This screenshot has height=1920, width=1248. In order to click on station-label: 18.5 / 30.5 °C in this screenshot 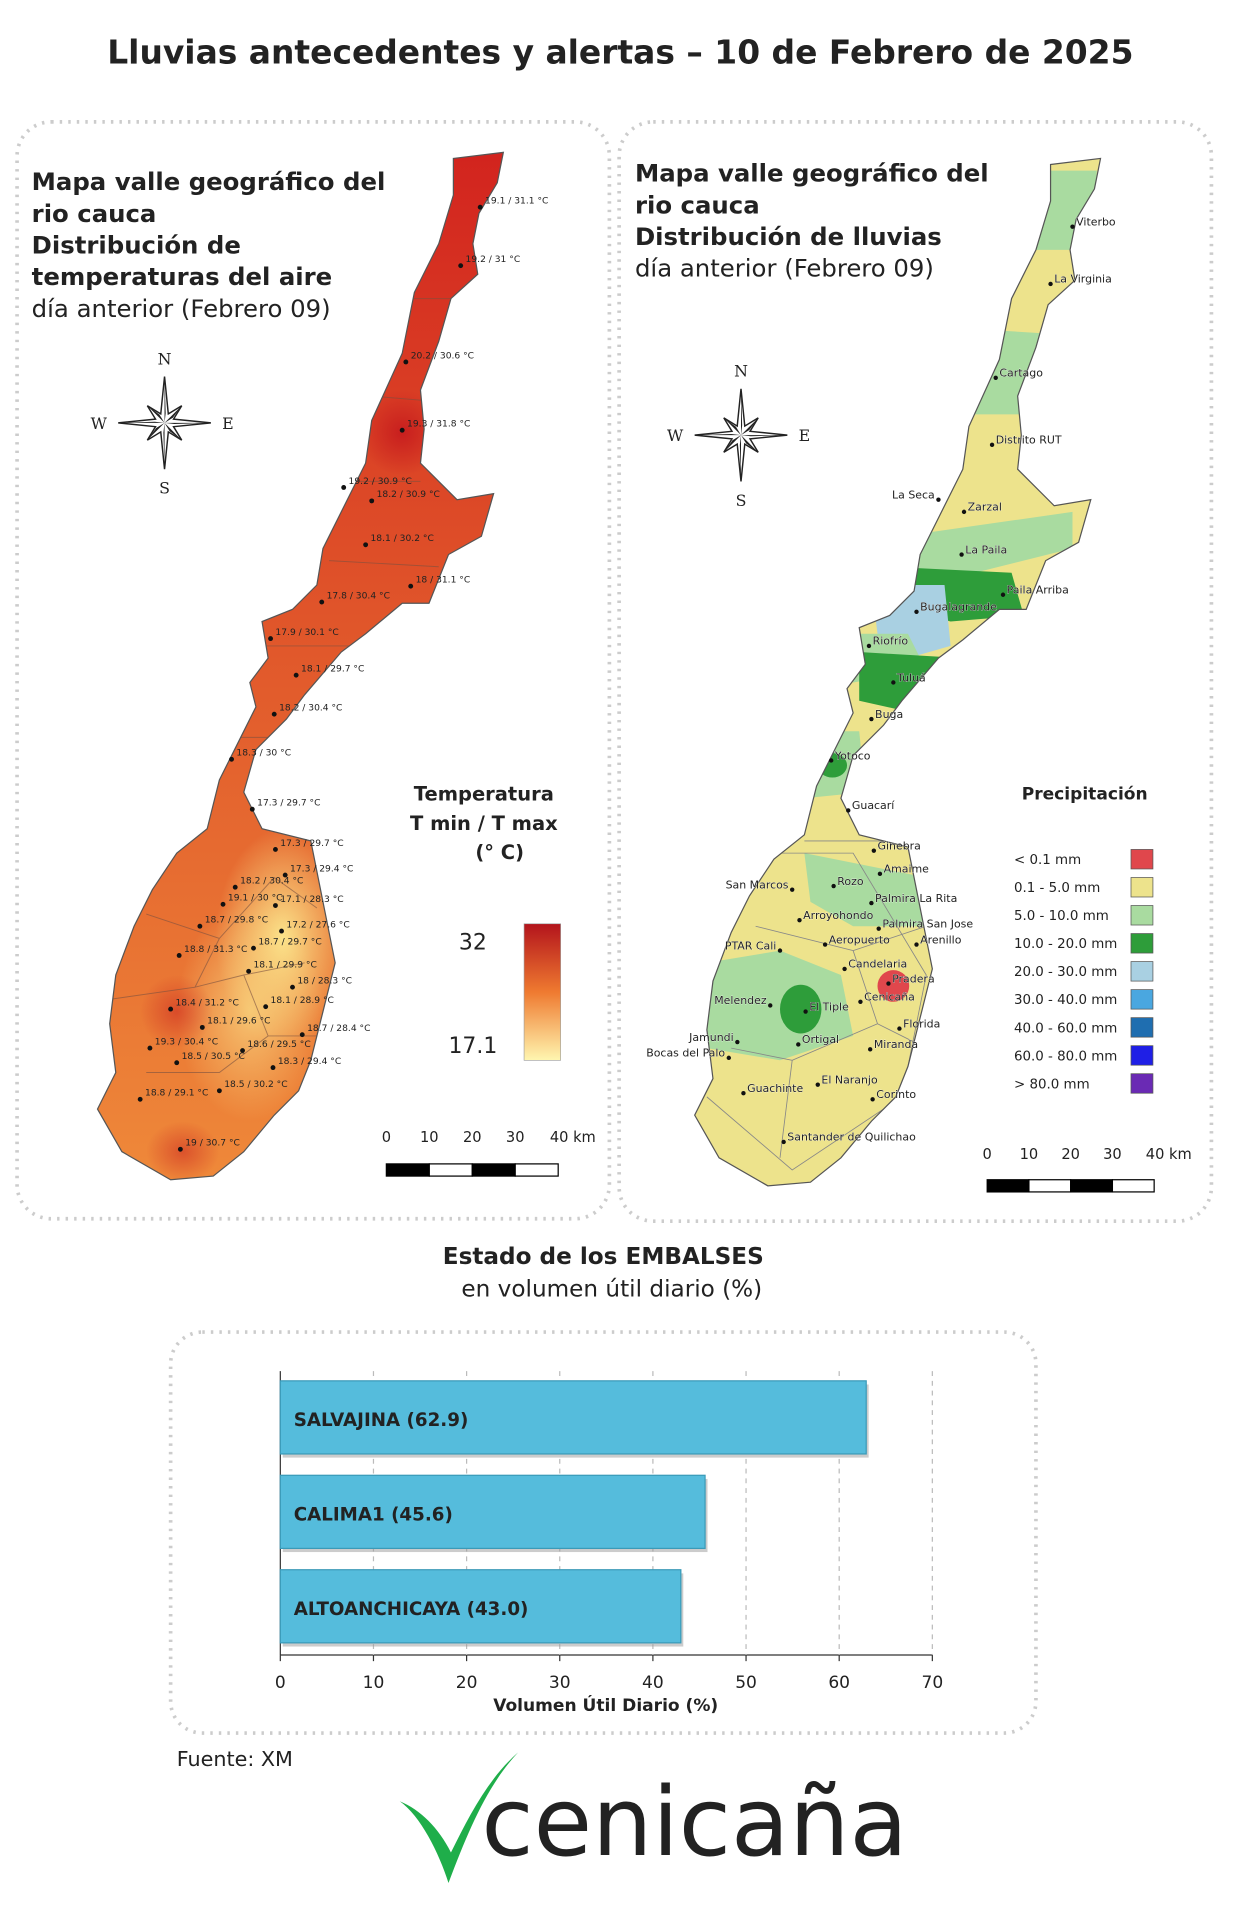, I will do `click(213, 1057)`.